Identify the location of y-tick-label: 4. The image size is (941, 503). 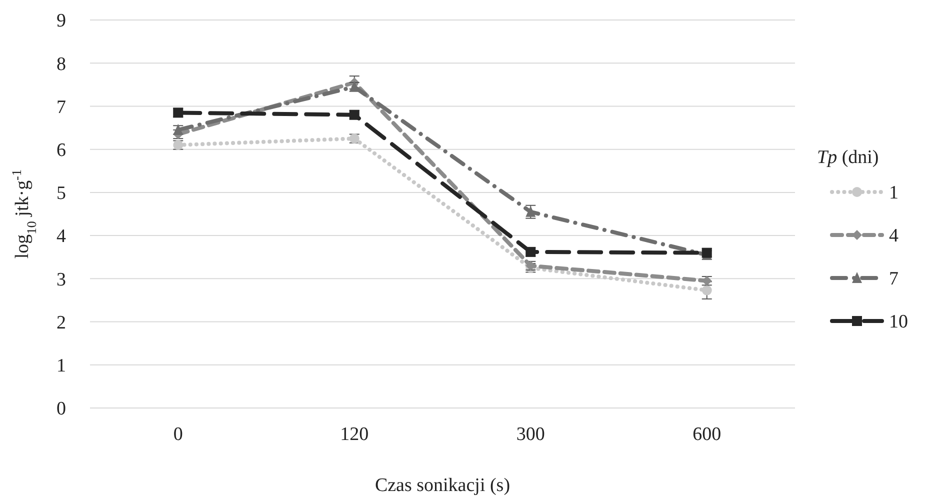
(61, 237).